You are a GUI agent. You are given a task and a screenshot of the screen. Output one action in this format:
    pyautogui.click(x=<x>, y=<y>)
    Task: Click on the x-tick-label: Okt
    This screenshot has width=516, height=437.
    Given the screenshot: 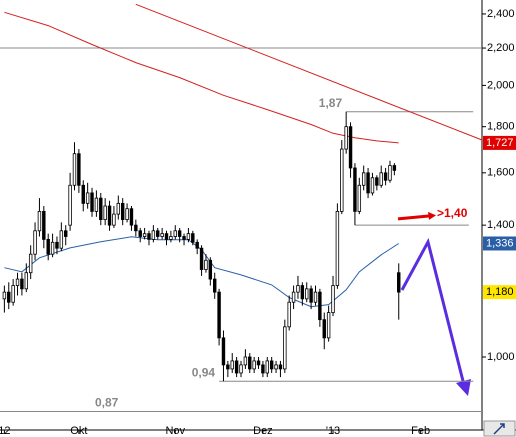 What is the action you would take?
    pyautogui.click(x=78, y=431)
    